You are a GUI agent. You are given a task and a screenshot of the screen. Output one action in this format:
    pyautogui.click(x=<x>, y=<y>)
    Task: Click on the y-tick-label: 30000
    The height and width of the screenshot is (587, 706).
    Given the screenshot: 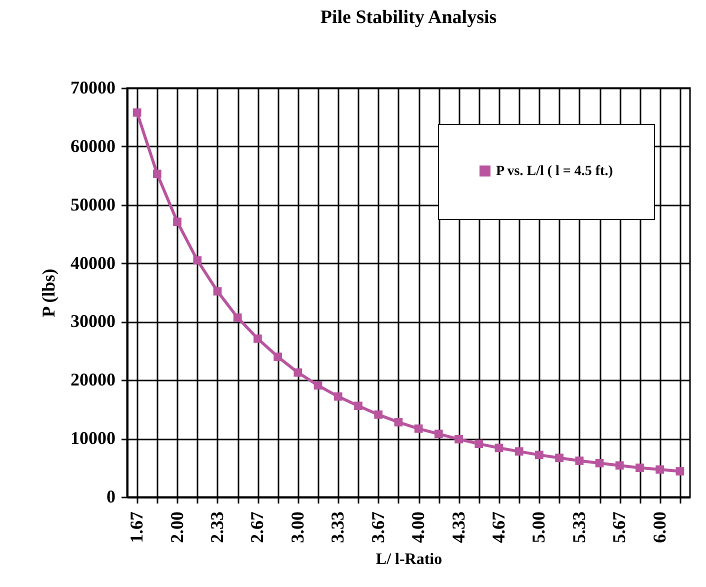 What is the action you would take?
    pyautogui.click(x=93, y=321)
    